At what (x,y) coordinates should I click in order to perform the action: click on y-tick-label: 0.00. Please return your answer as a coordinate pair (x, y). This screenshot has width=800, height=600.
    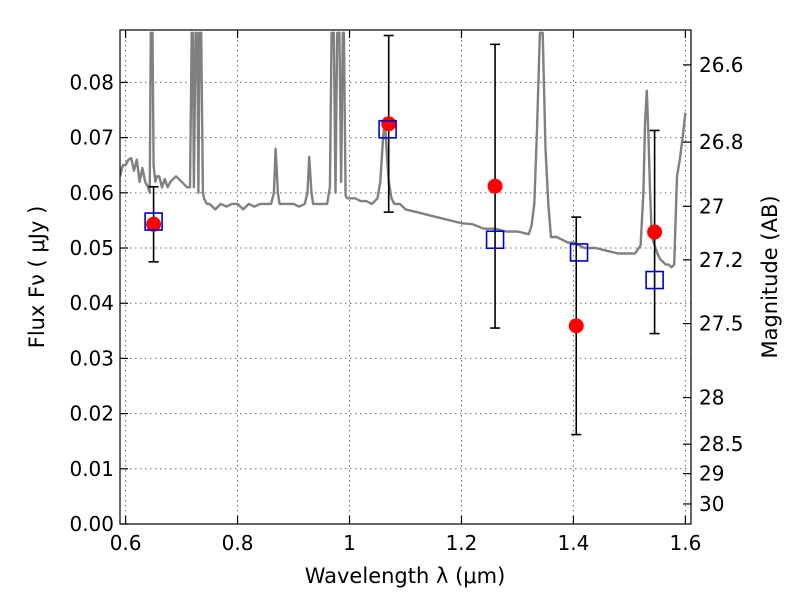
    Looking at the image, I should click on (91, 524).